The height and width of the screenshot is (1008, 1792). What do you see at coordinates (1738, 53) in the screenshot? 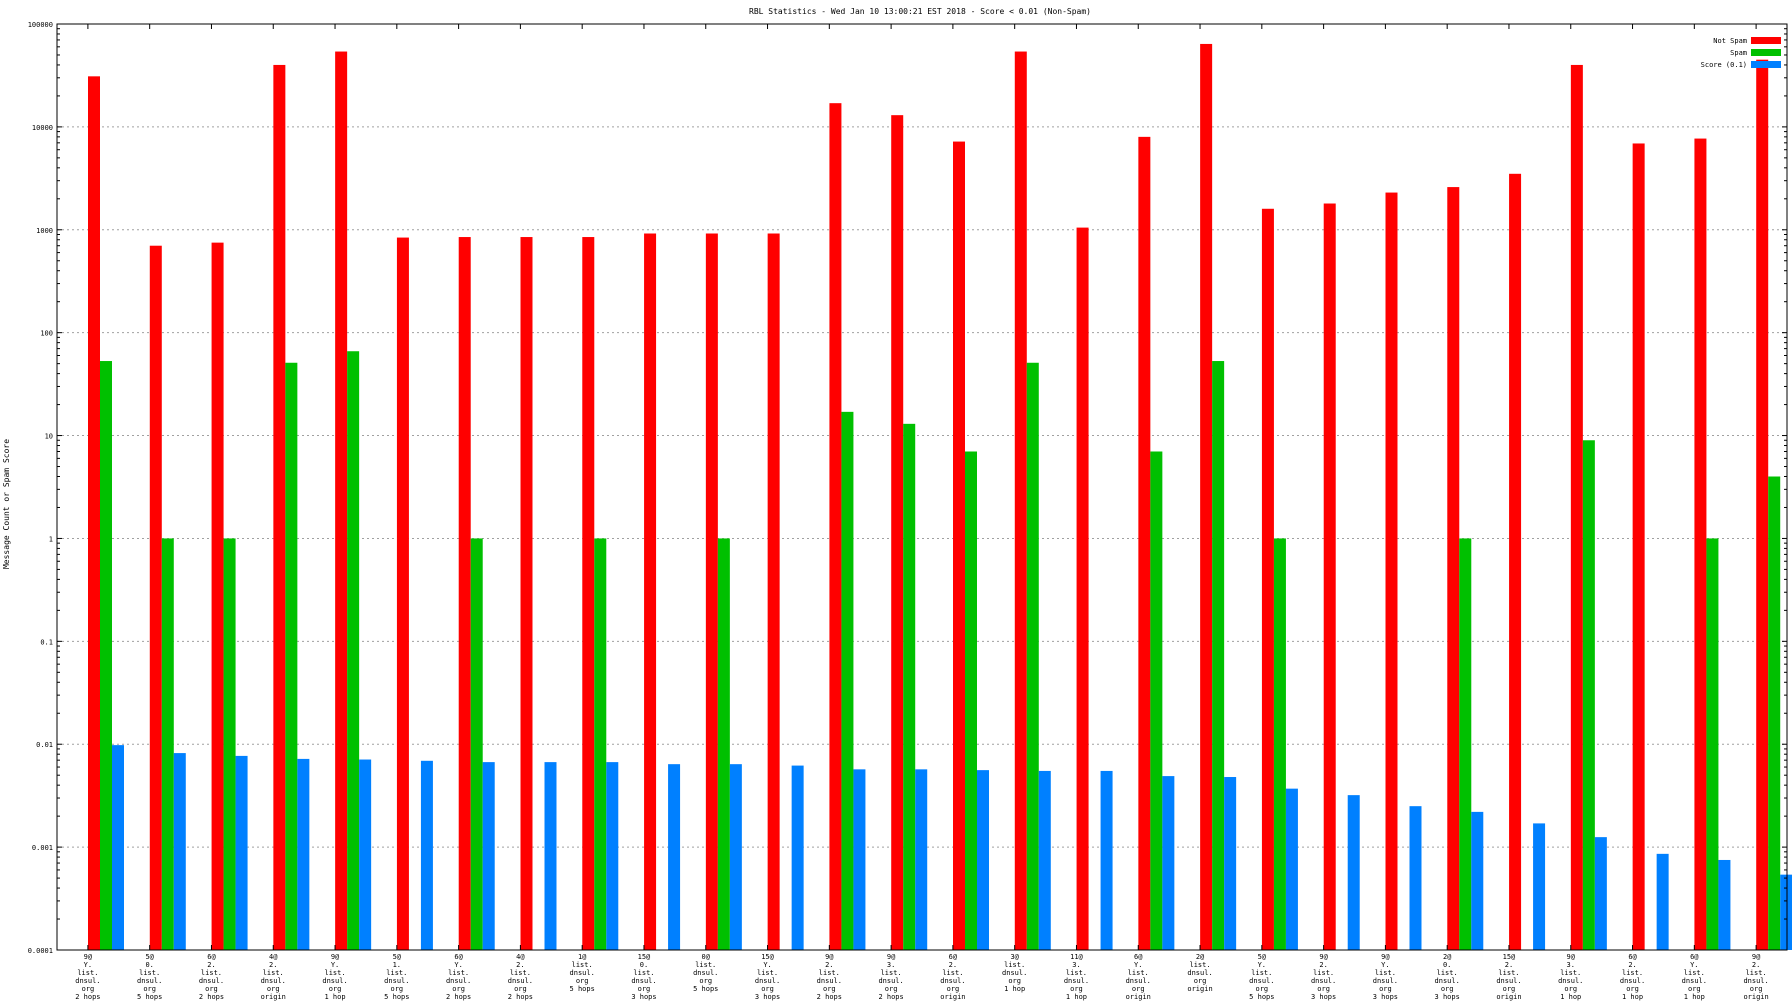
I see `legend-label: Spam` at bounding box center [1738, 53].